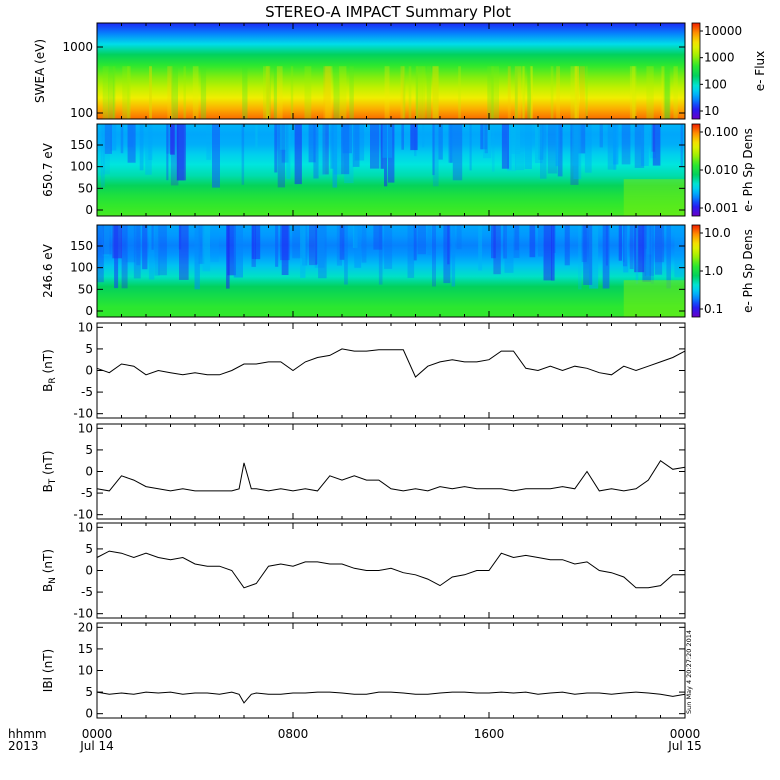 The image size is (780, 780). What do you see at coordinates (391, 670) in the screenshot?
I see `panel-frame` at bounding box center [391, 670].